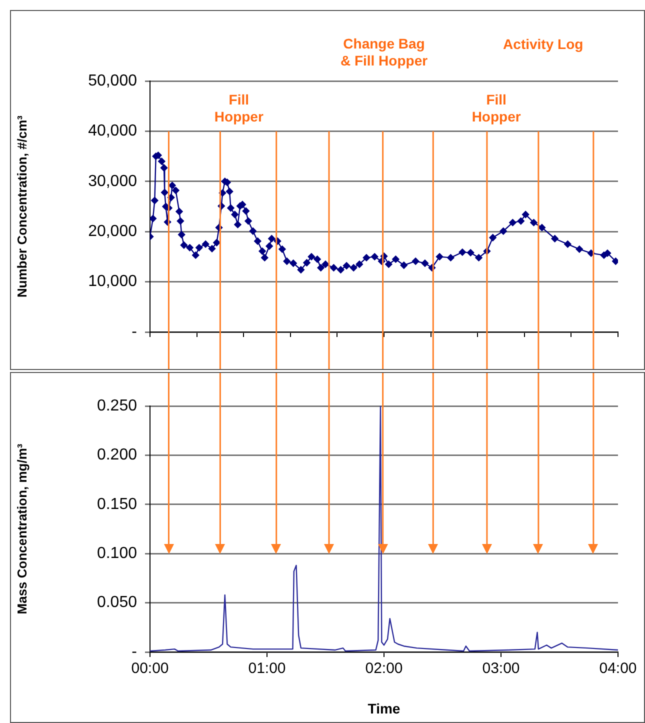 The height and width of the screenshot is (723, 645). What do you see at coordinates (22, 528) in the screenshot?
I see `y-axis-title: Mass Concentration, mg/m³` at bounding box center [22, 528].